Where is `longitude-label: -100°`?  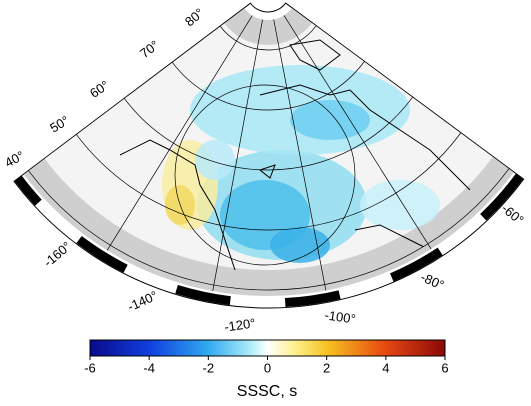 longitude-label: -100° is located at coordinates (340, 316).